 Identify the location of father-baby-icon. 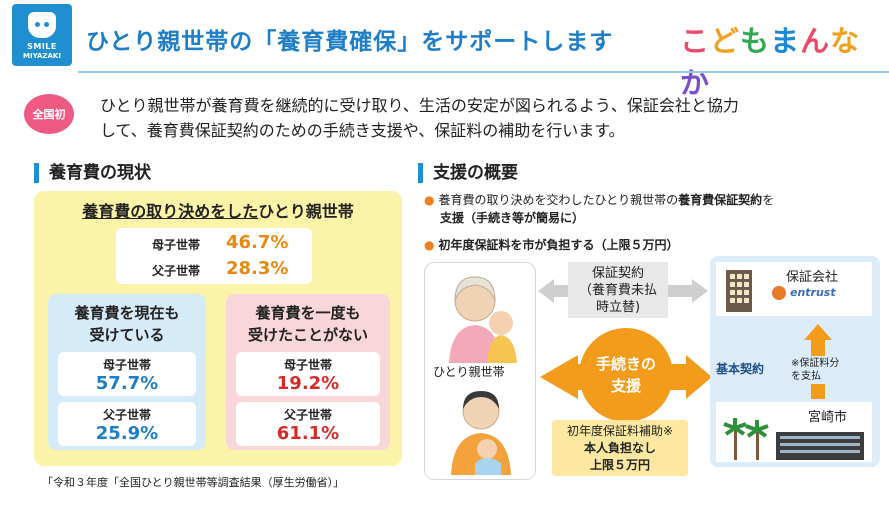
(481, 433).